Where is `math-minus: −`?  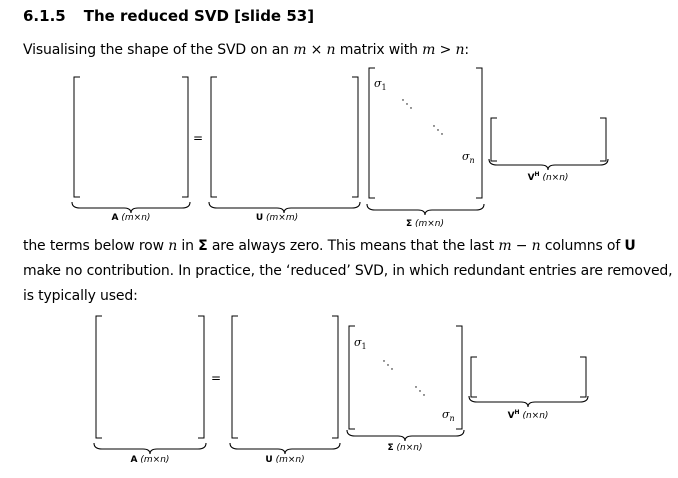
math-minus: − is located at coordinates (521, 246).